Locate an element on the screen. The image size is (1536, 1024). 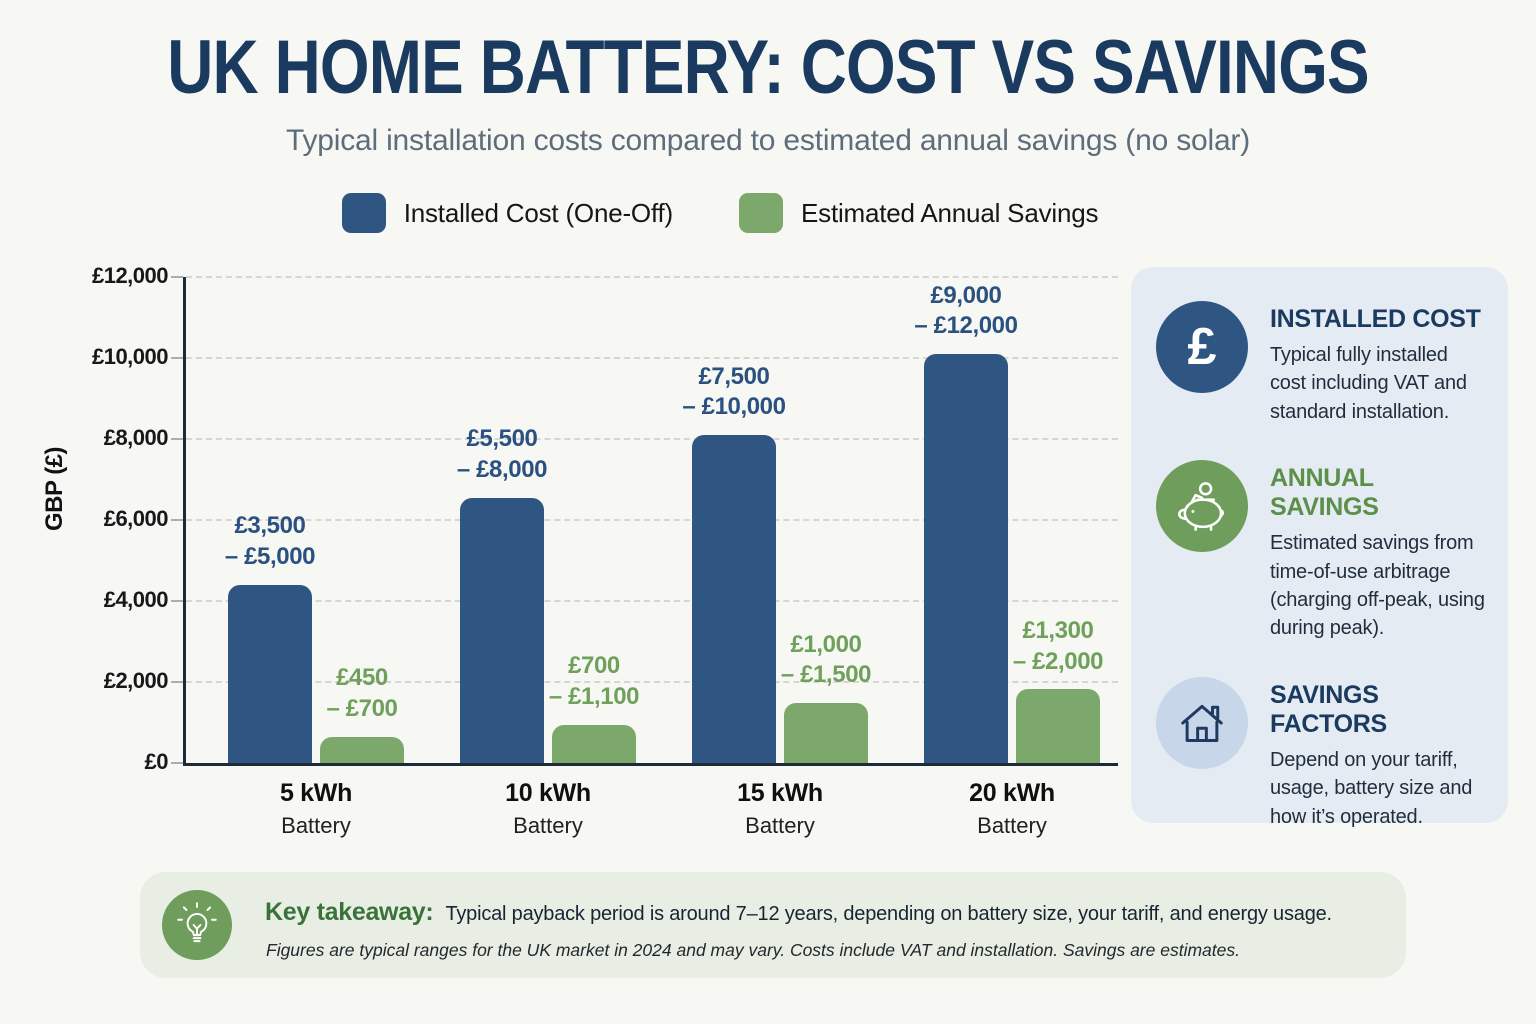
bar-value-range-label: £700– £1,100 is located at coordinates (594, 681).